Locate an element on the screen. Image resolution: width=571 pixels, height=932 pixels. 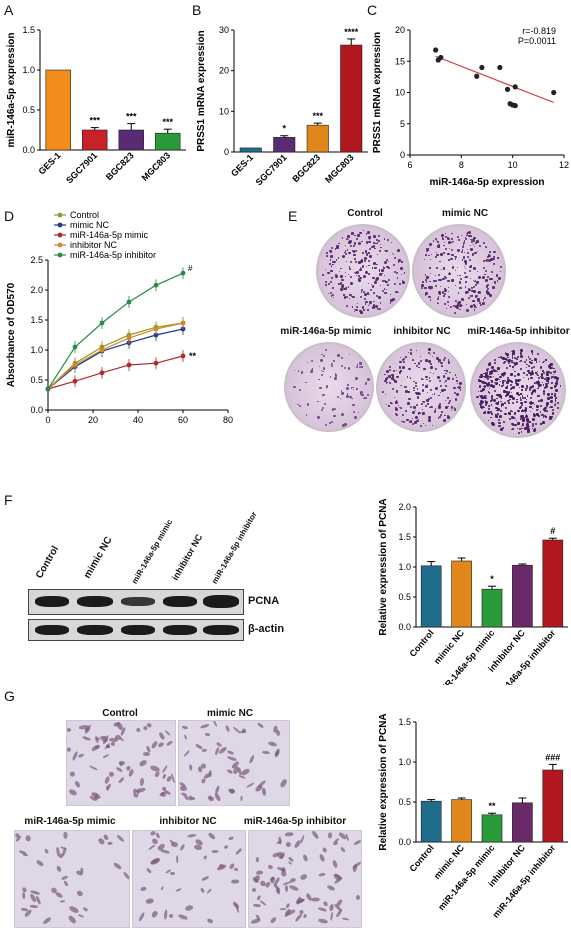
significance-mark: ### is located at coordinates (552, 757).